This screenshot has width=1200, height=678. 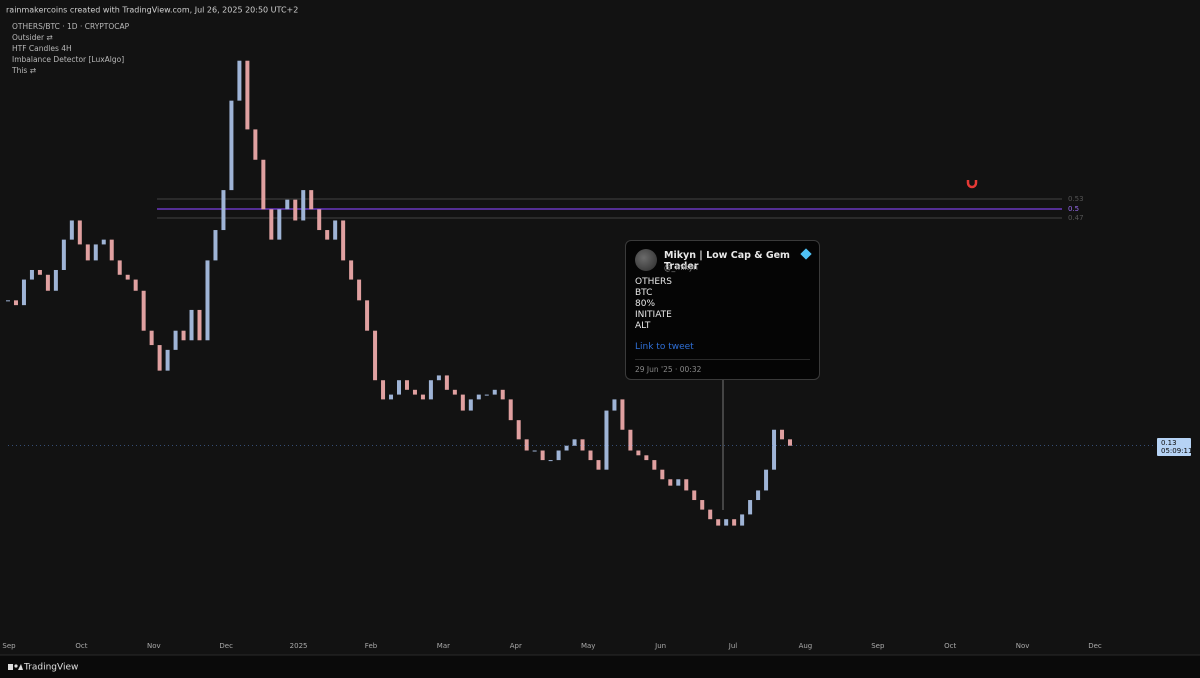 What do you see at coordinates (722, 359) in the screenshot?
I see `separator` at bounding box center [722, 359].